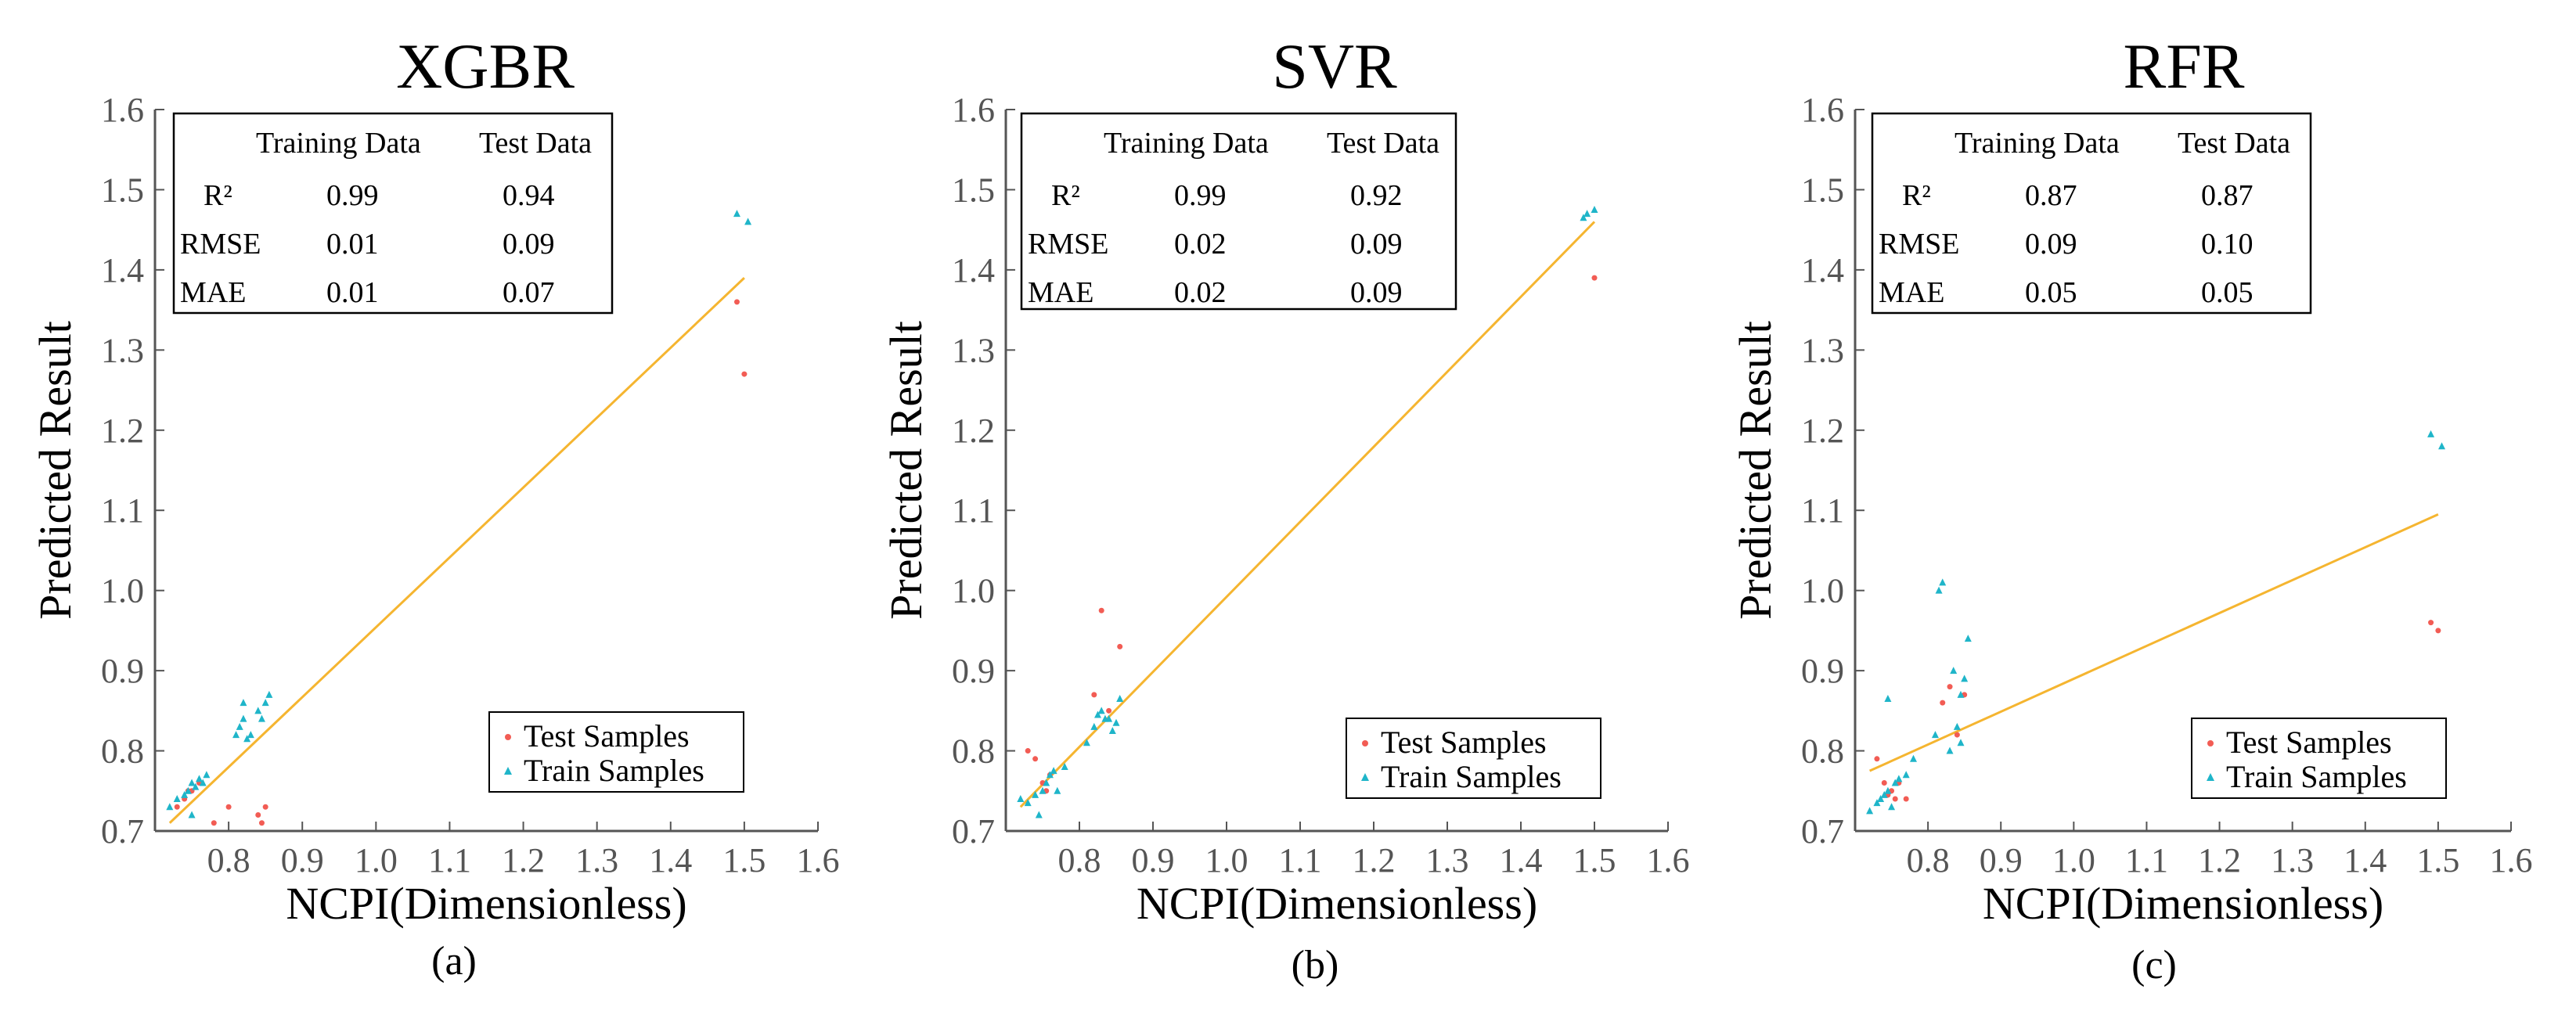  I want to click on metrics-test-value: 0.87, so click(2227, 195).